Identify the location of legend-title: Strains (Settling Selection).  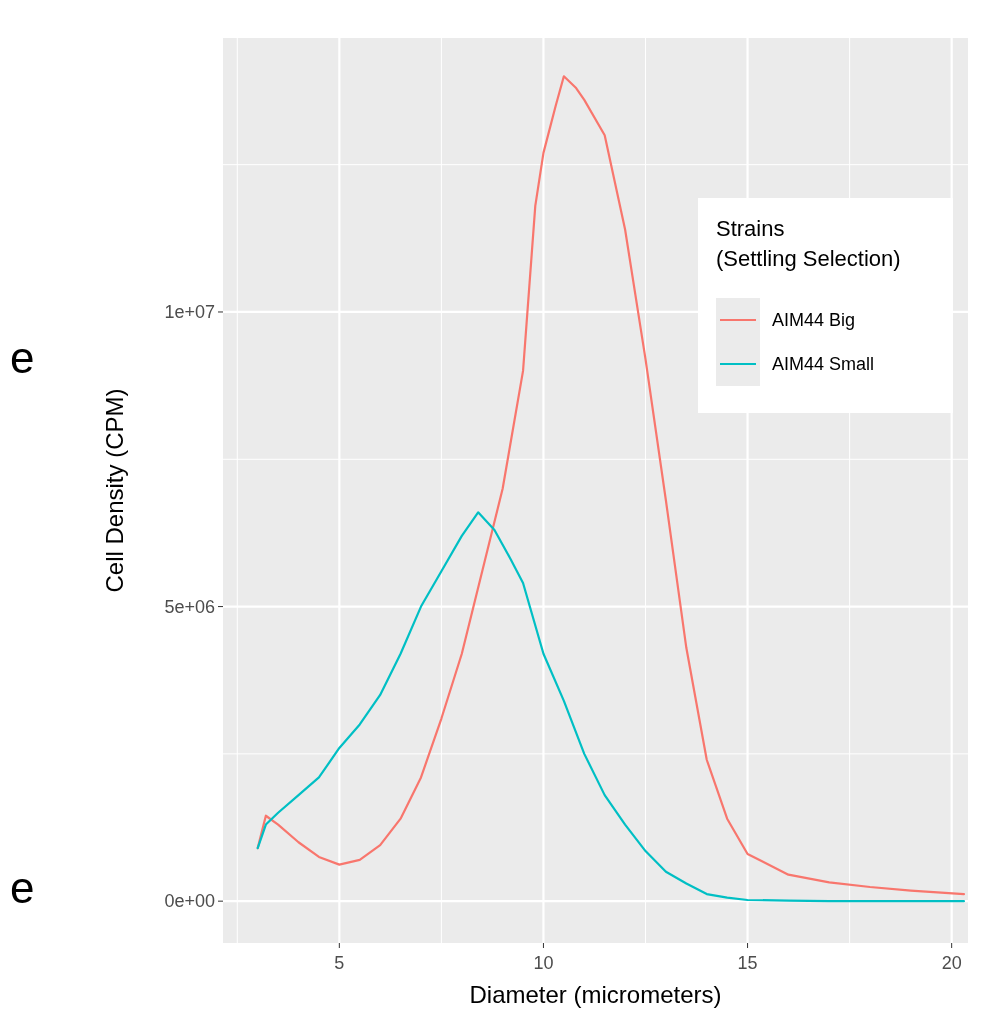
(808, 243).